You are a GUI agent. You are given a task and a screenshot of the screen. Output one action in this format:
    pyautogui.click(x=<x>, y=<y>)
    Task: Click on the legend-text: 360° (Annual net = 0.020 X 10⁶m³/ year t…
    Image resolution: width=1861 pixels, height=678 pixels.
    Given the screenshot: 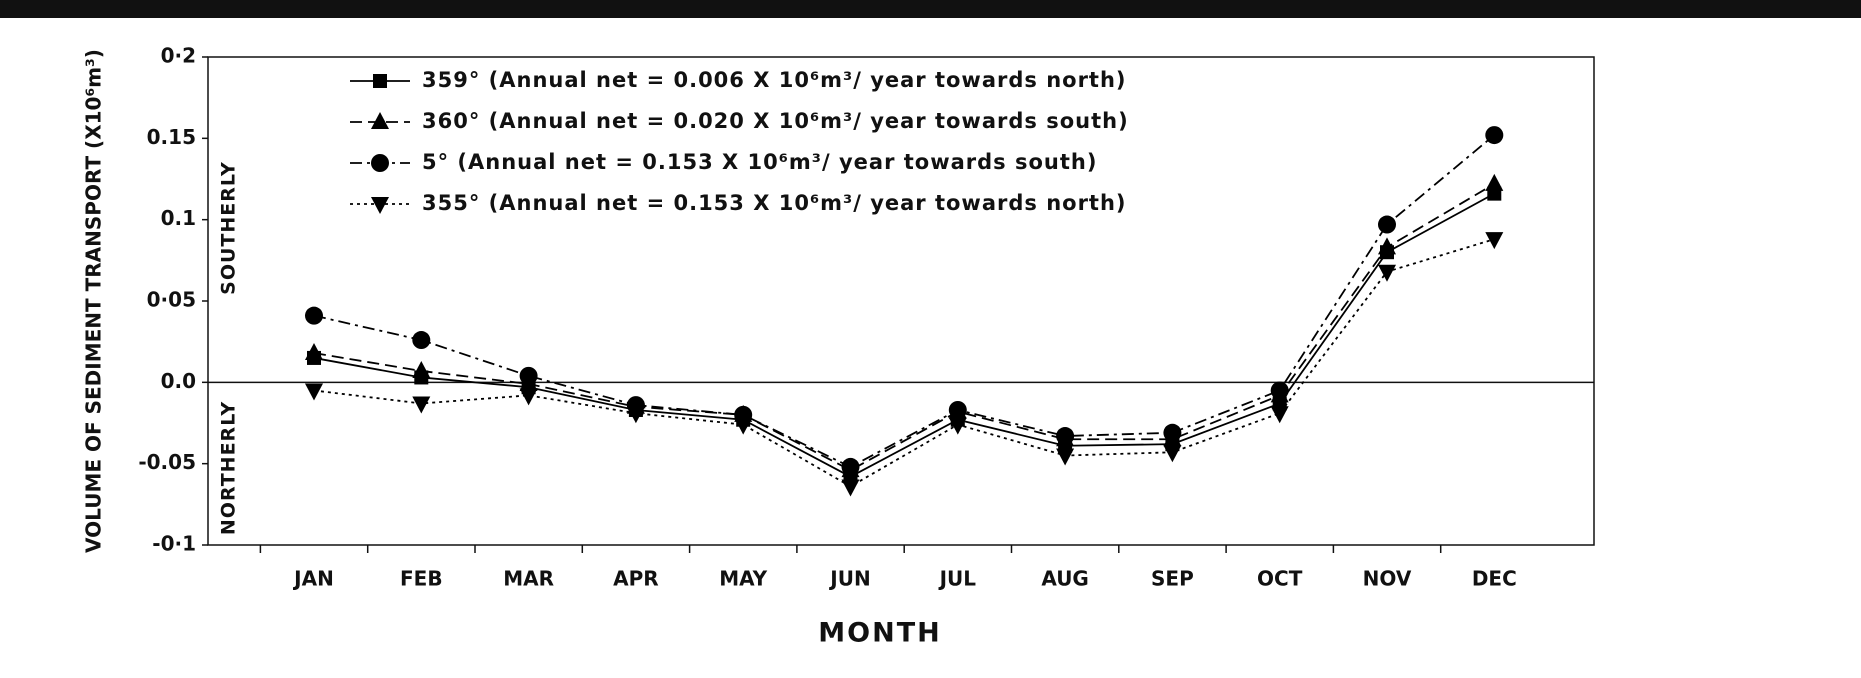 What is the action you would take?
    pyautogui.click(x=775, y=121)
    